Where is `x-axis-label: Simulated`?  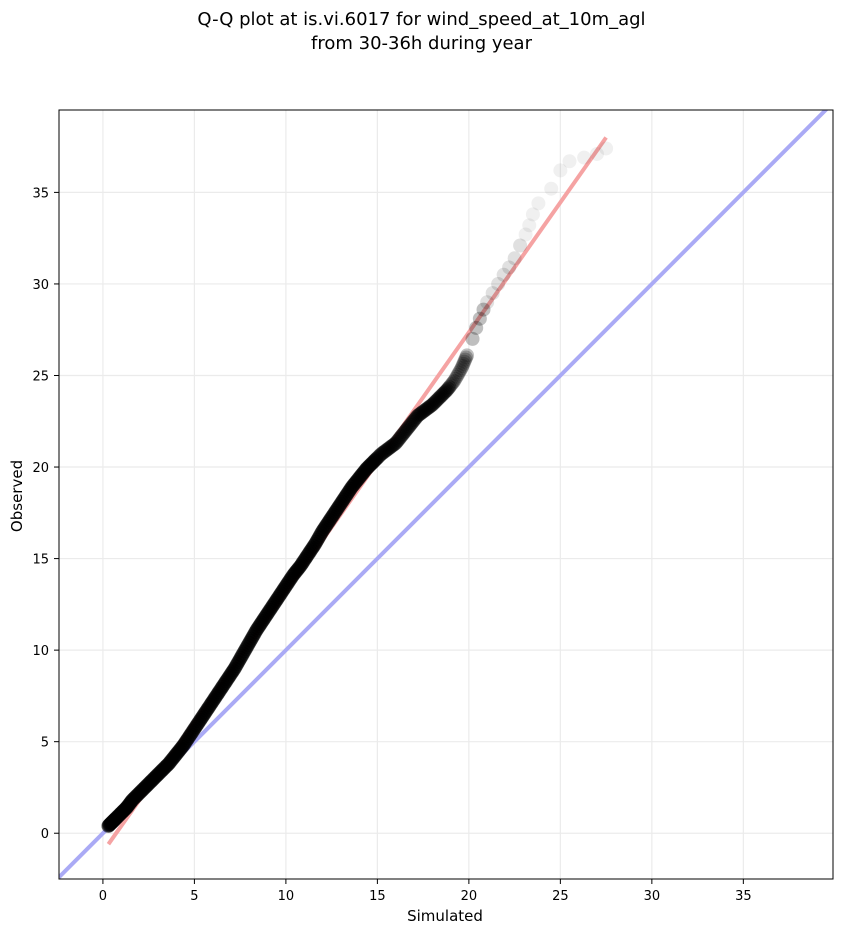 x-axis-label: Simulated is located at coordinates (445, 916).